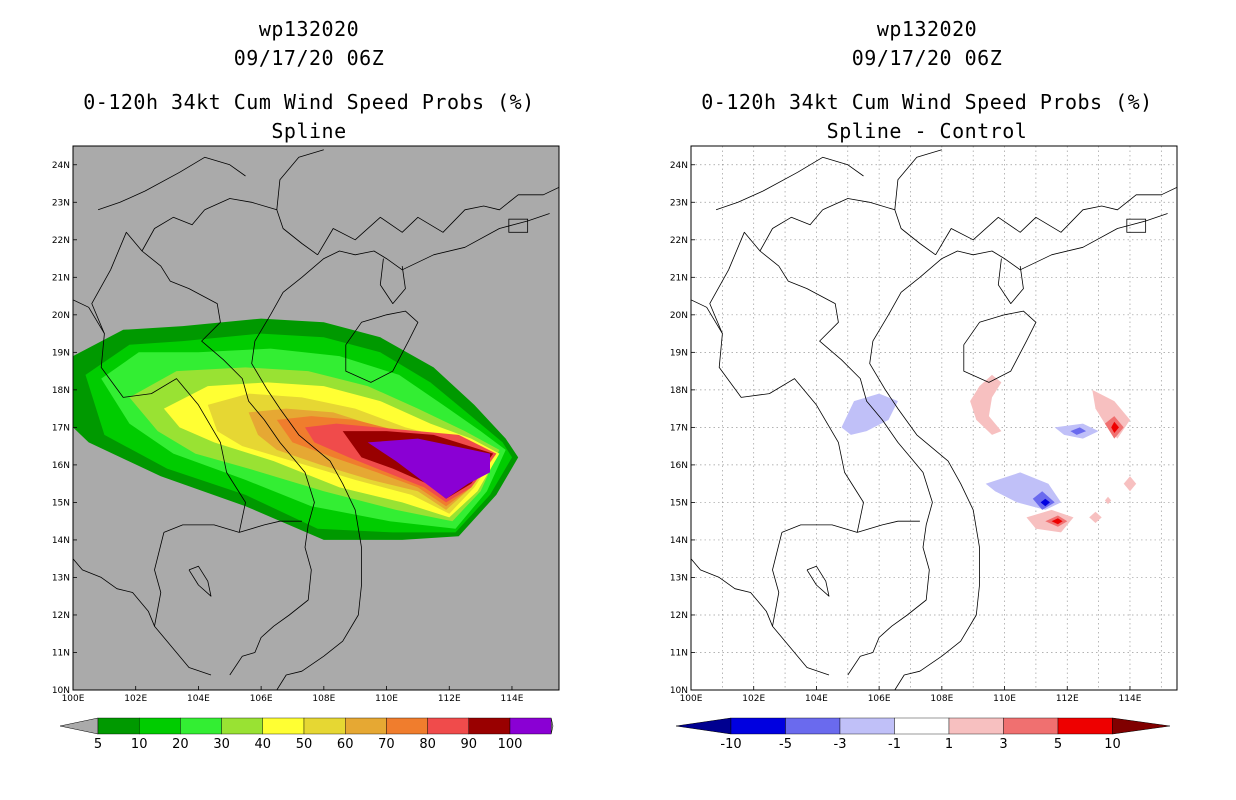  Describe the element at coordinates (518, 225) in the screenshot. I see `hong-kong-marker` at that location.